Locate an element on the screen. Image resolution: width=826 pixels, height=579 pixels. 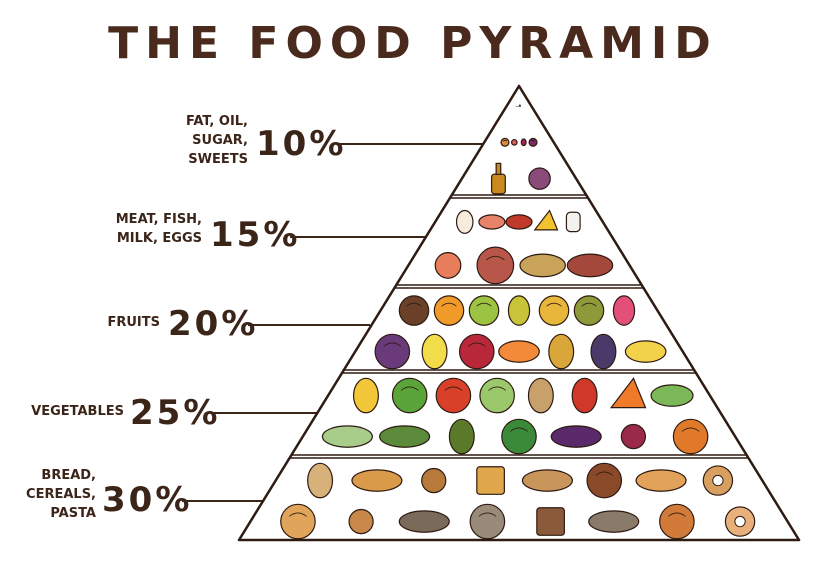
avocado-icon is located at coordinates (461, 436).